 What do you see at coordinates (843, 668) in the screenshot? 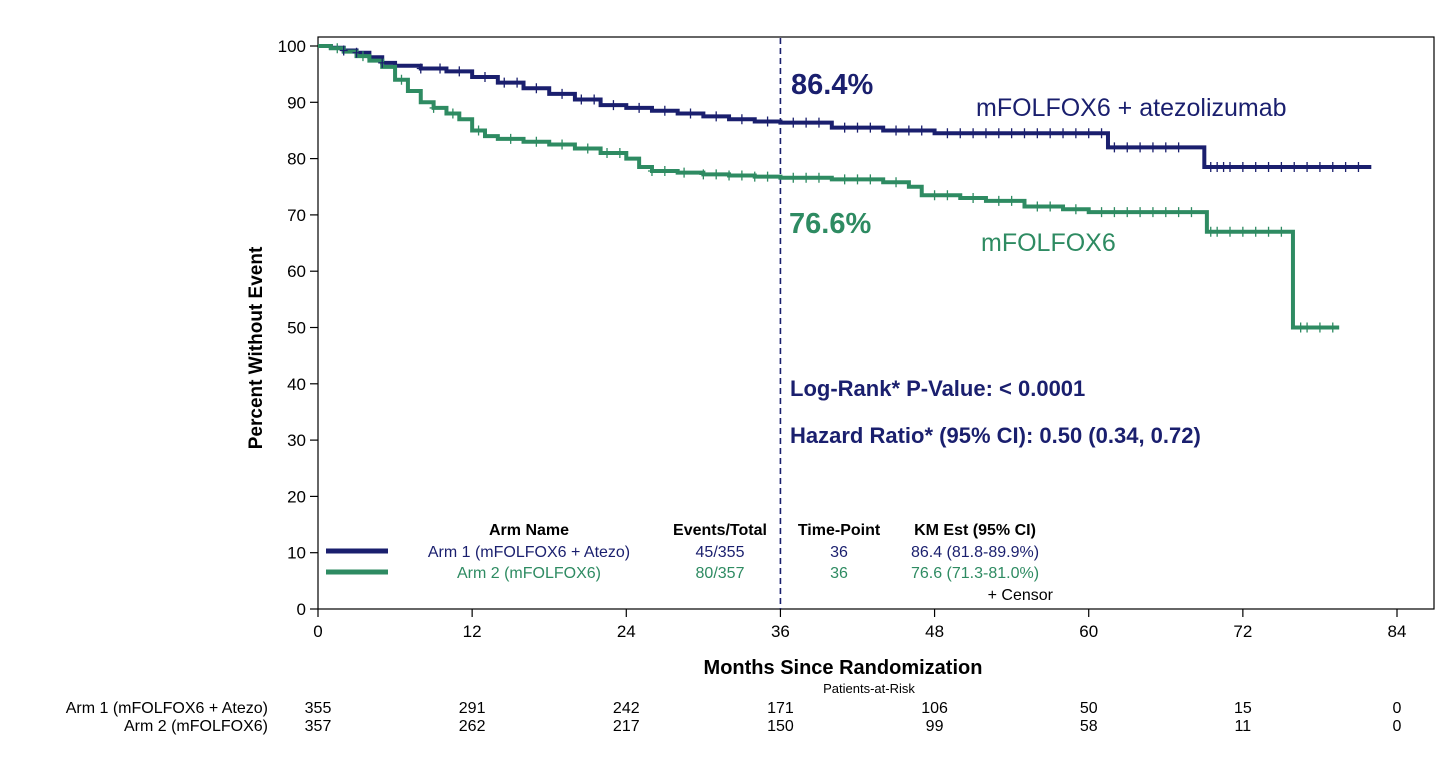
I see `x-axis-title: Months Since Randomization` at bounding box center [843, 668].